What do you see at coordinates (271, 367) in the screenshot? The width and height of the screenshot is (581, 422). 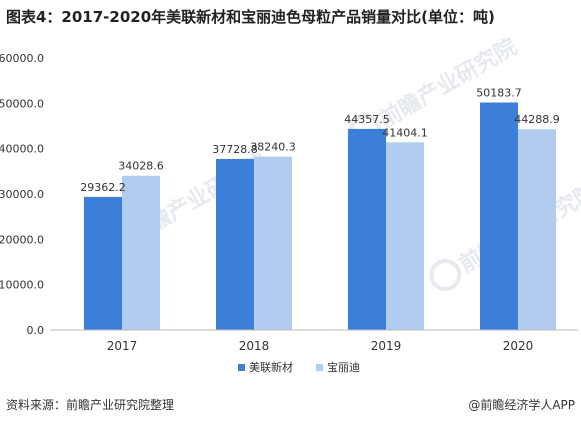 I see `legend-label: 美联新材` at bounding box center [271, 367].